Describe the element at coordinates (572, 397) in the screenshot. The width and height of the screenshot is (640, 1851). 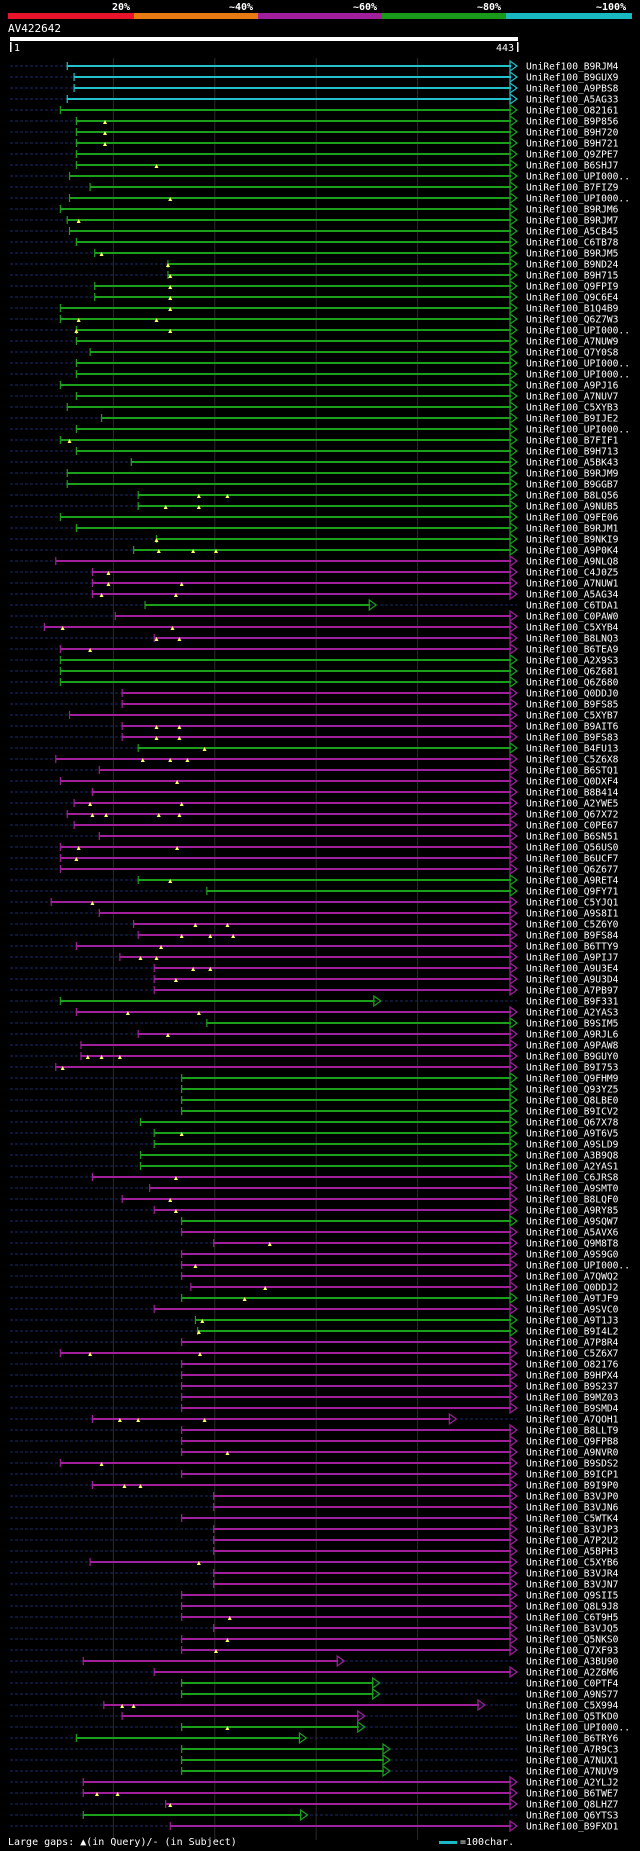
I see `hit-label: UniRef100_A7NUV7` at that location.